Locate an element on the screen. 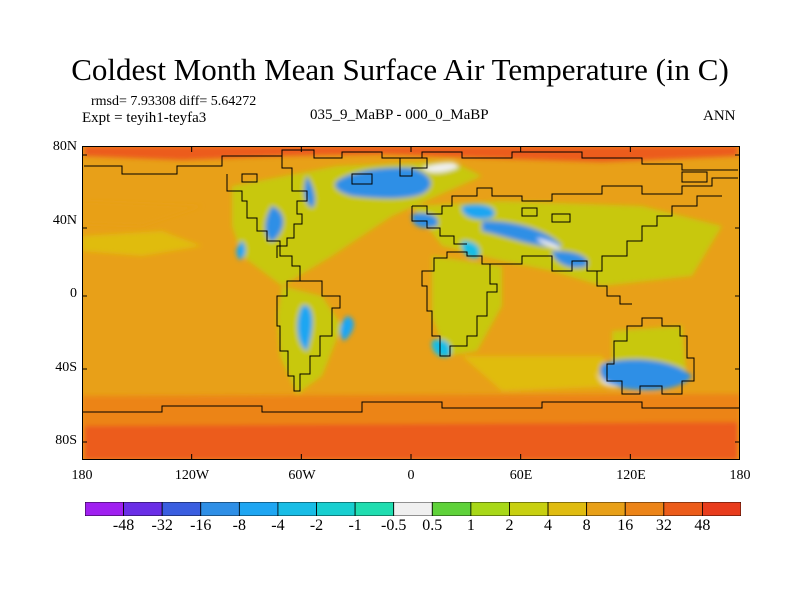  colorbar-label: 4 is located at coordinates (548, 525).